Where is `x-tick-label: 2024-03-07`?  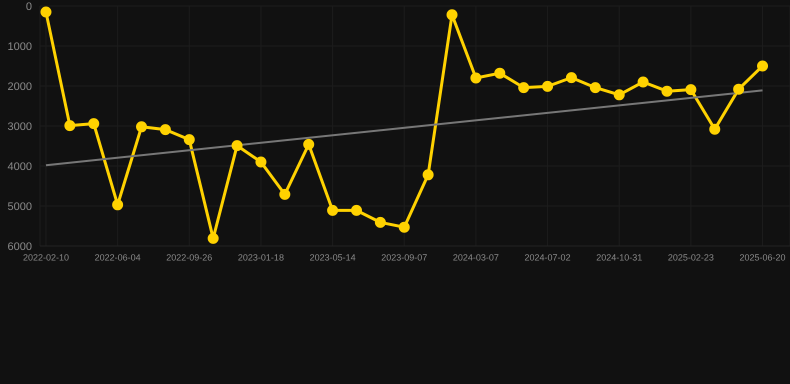 x-tick-label: 2024-03-07 is located at coordinates (475, 257).